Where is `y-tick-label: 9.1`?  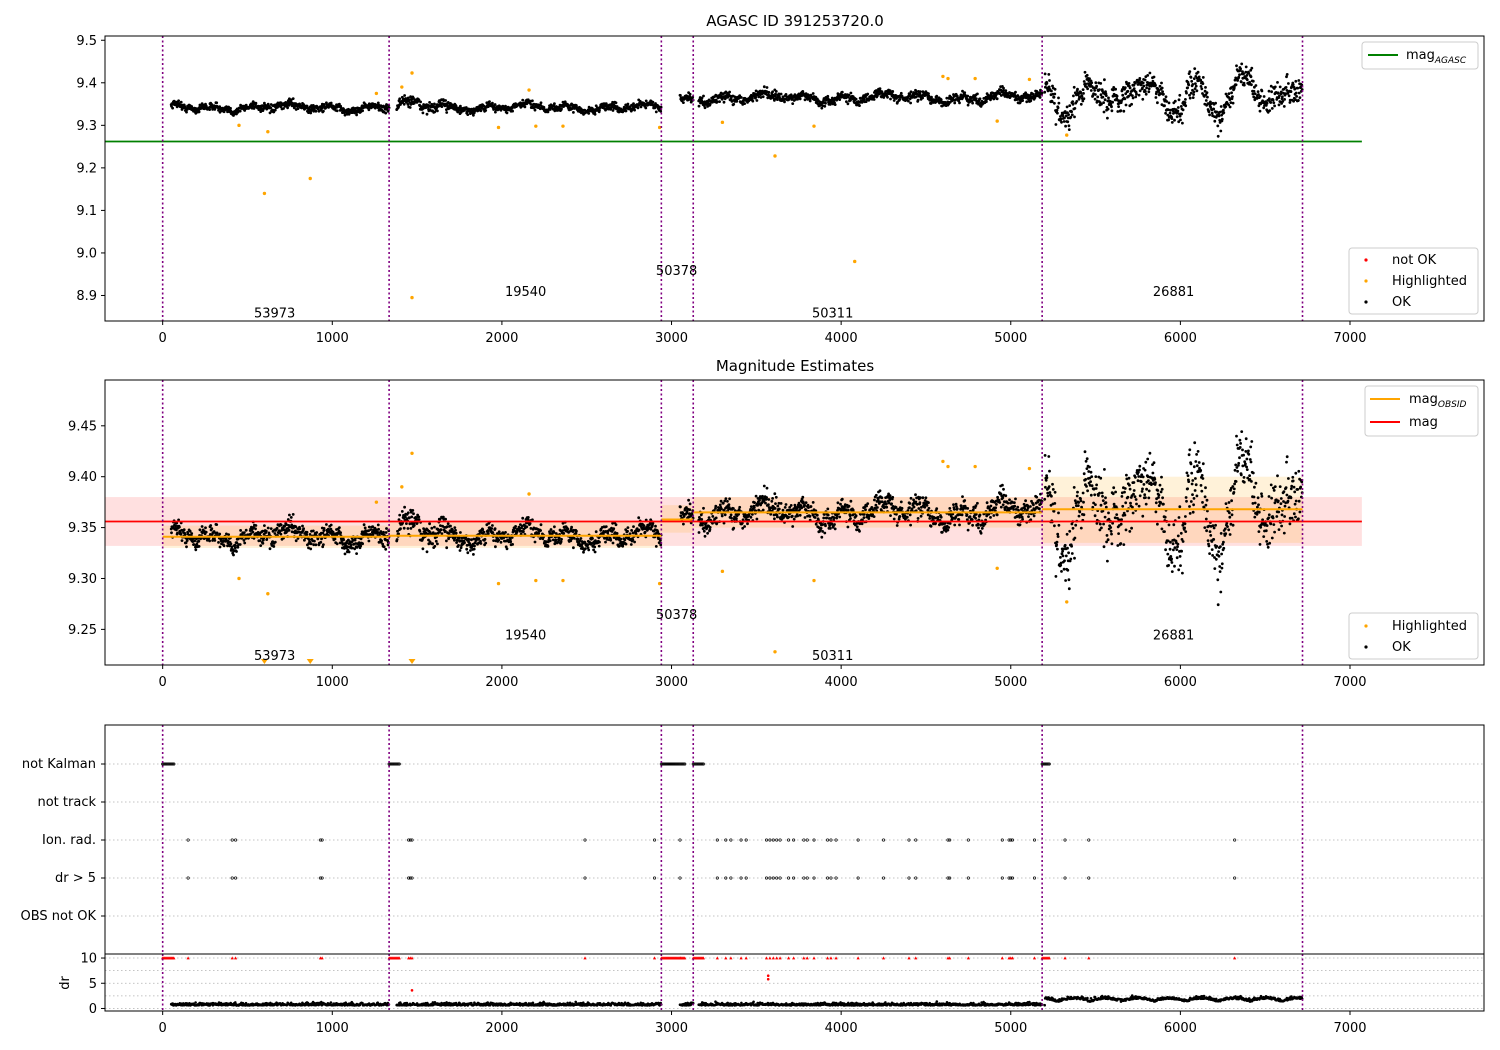 y-tick-label: 9.1 is located at coordinates (86, 211).